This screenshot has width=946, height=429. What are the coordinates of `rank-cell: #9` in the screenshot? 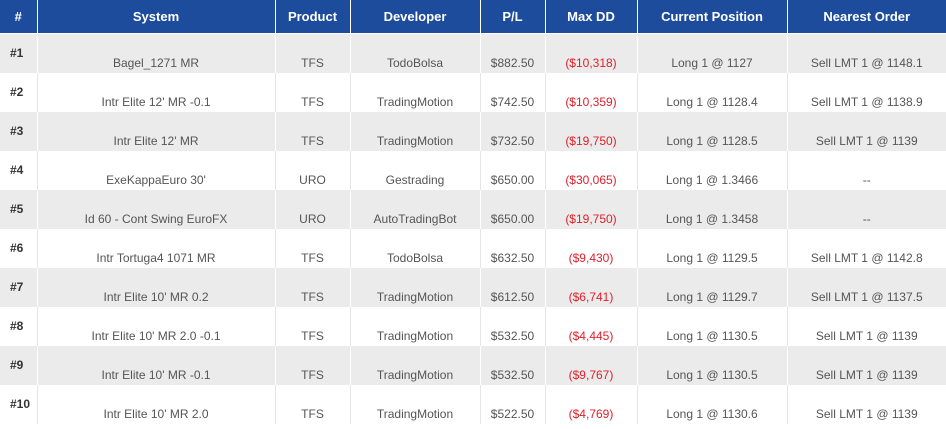 It's located at (19, 365).